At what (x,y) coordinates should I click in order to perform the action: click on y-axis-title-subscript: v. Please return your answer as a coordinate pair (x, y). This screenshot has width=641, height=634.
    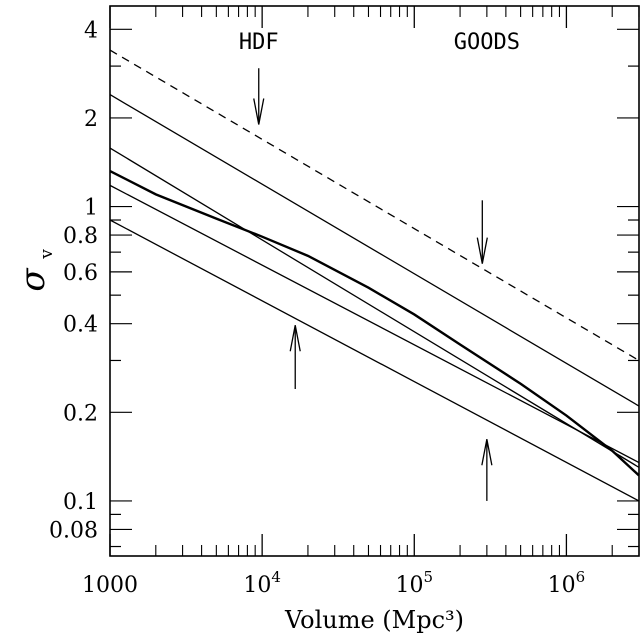
    Looking at the image, I should click on (47, 254).